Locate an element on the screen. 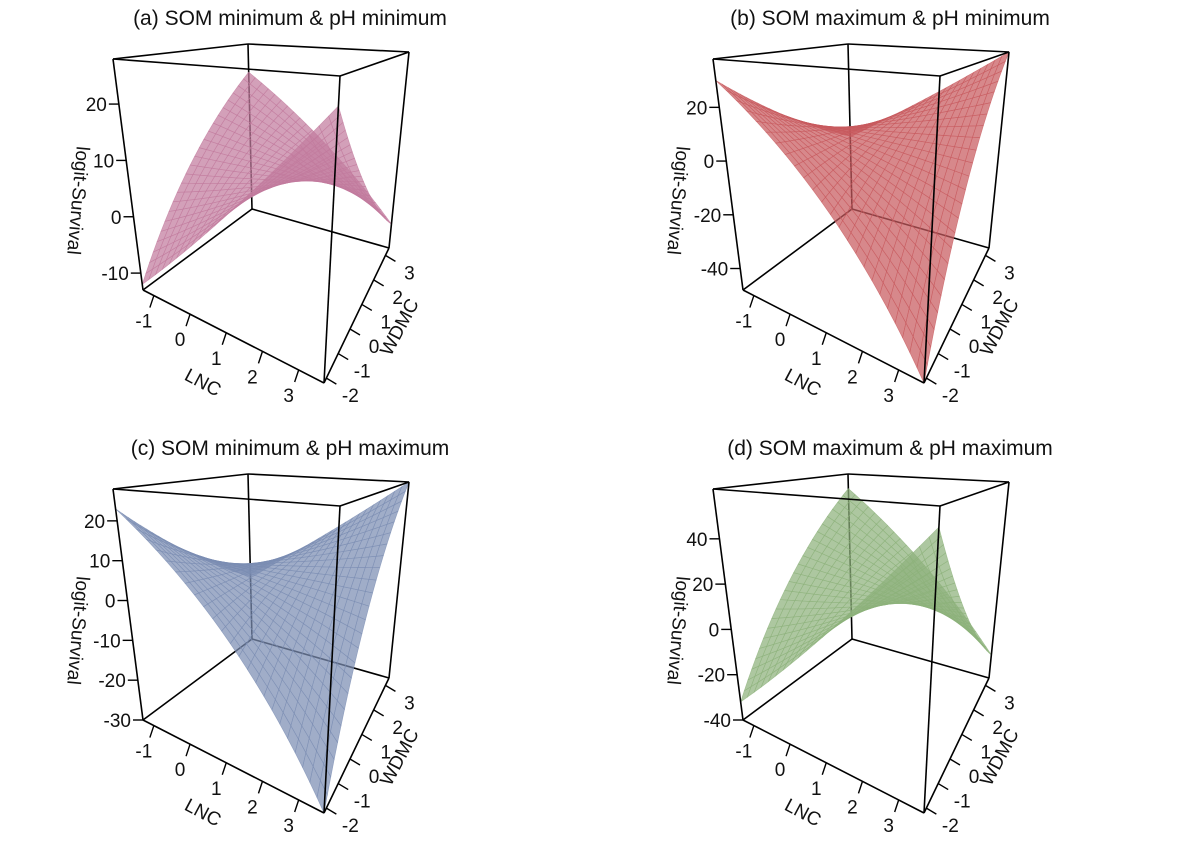 This screenshot has width=1200, height=857. panel-title: (b) SOM maximum & pH minimum is located at coordinates (890, 18).